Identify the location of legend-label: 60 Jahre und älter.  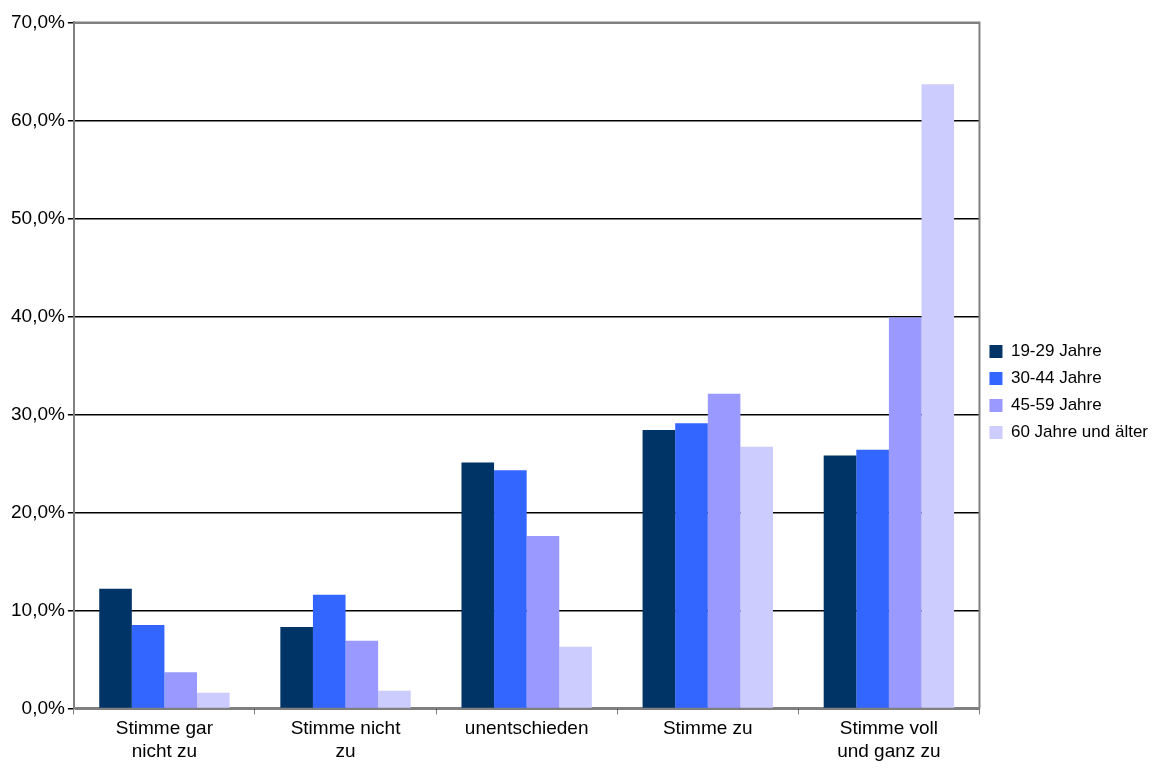
(1079, 432).